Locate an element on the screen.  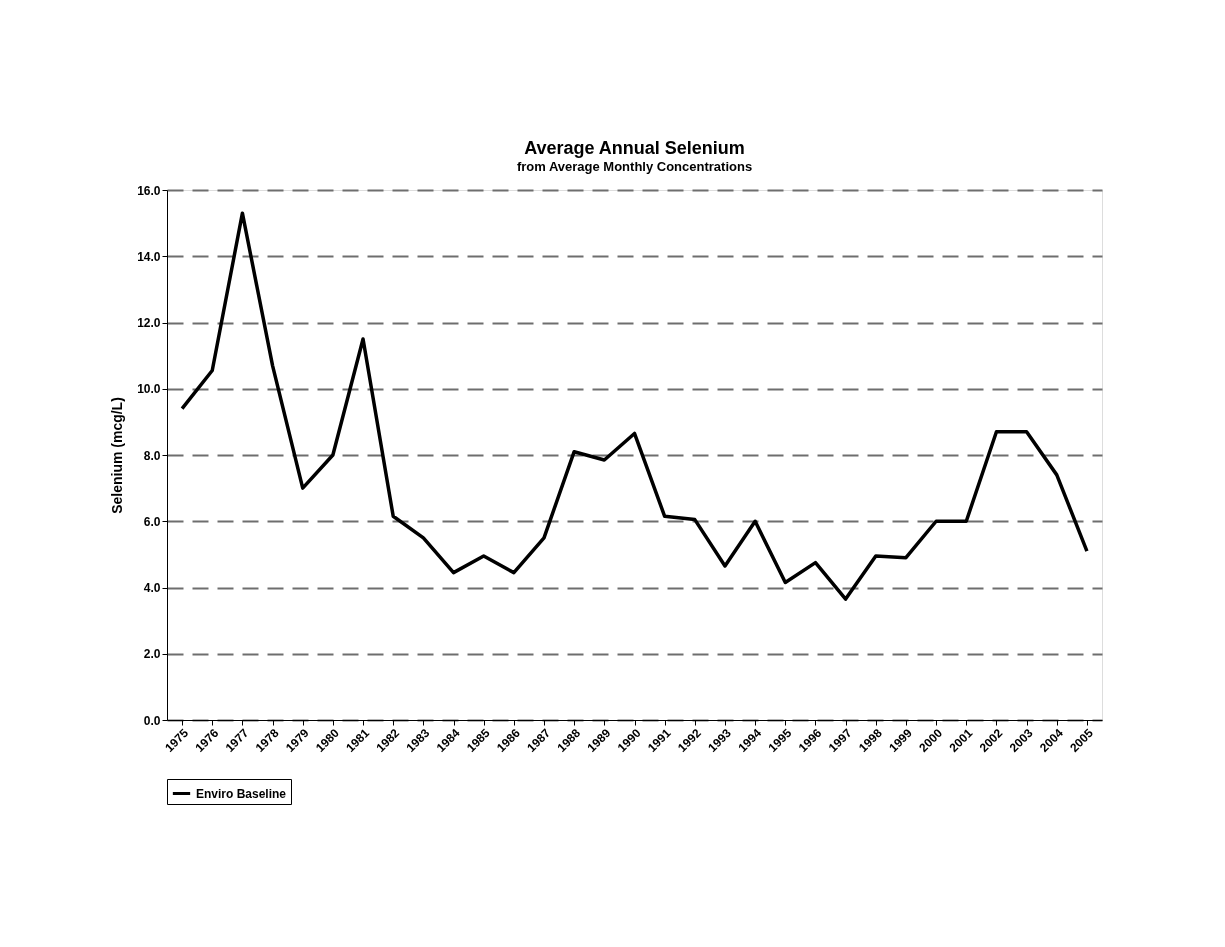
y-tick-label: 2.0 is located at coordinates (152, 654).